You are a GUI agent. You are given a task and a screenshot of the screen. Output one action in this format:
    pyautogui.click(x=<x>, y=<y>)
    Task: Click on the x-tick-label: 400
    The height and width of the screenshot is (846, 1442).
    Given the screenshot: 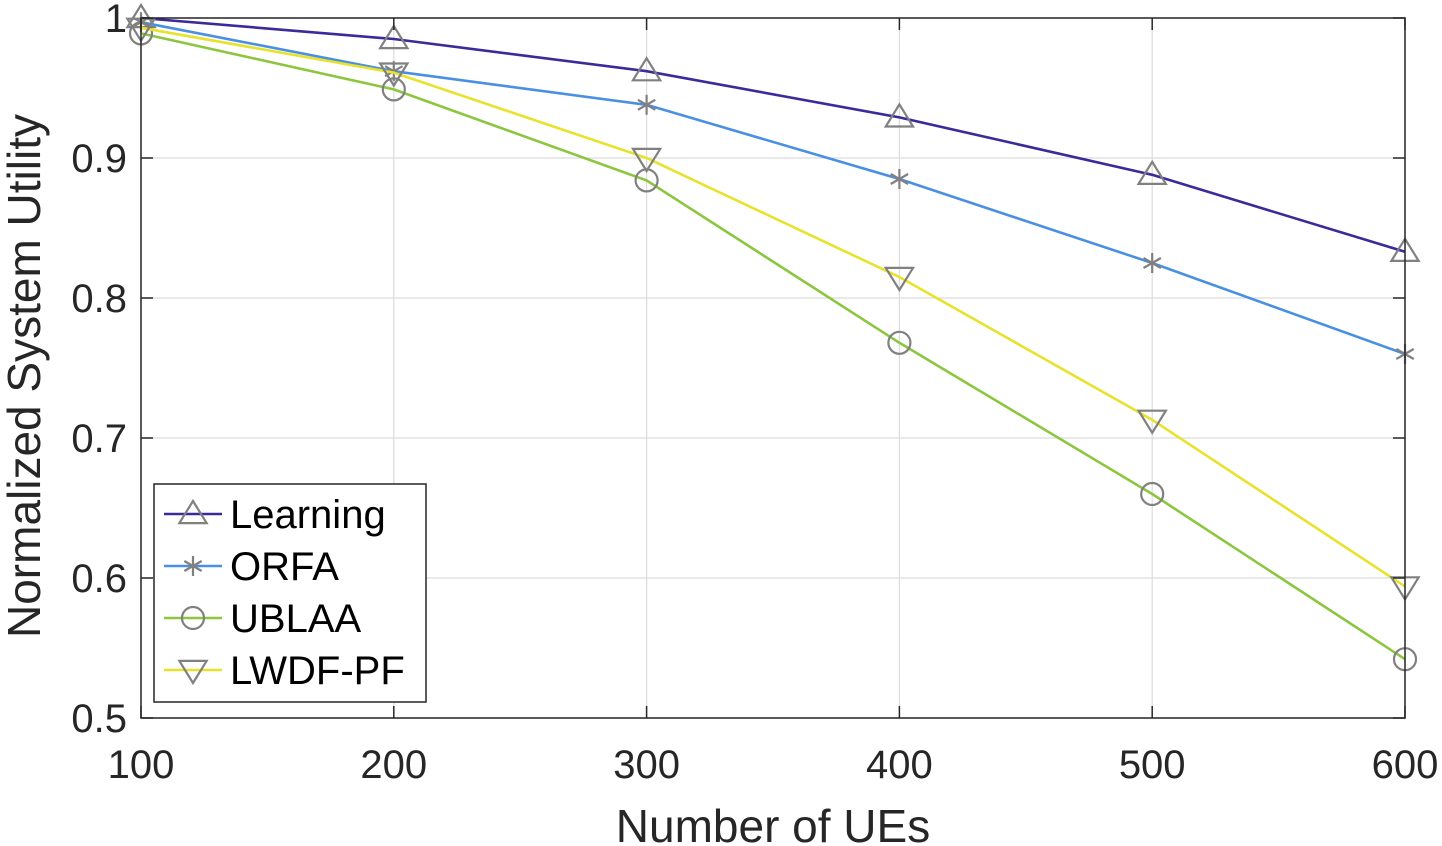 What is the action you would take?
    pyautogui.click(x=899, y=765)
    